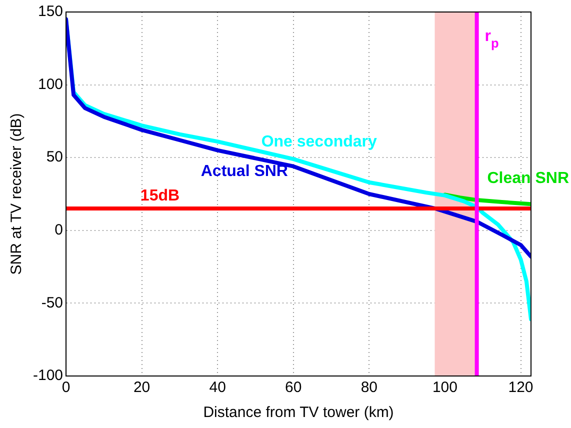 Image resolution: width=571 pixels, height=428 pixels. I want to click on x-tick-label: 120, so click(521, 387).